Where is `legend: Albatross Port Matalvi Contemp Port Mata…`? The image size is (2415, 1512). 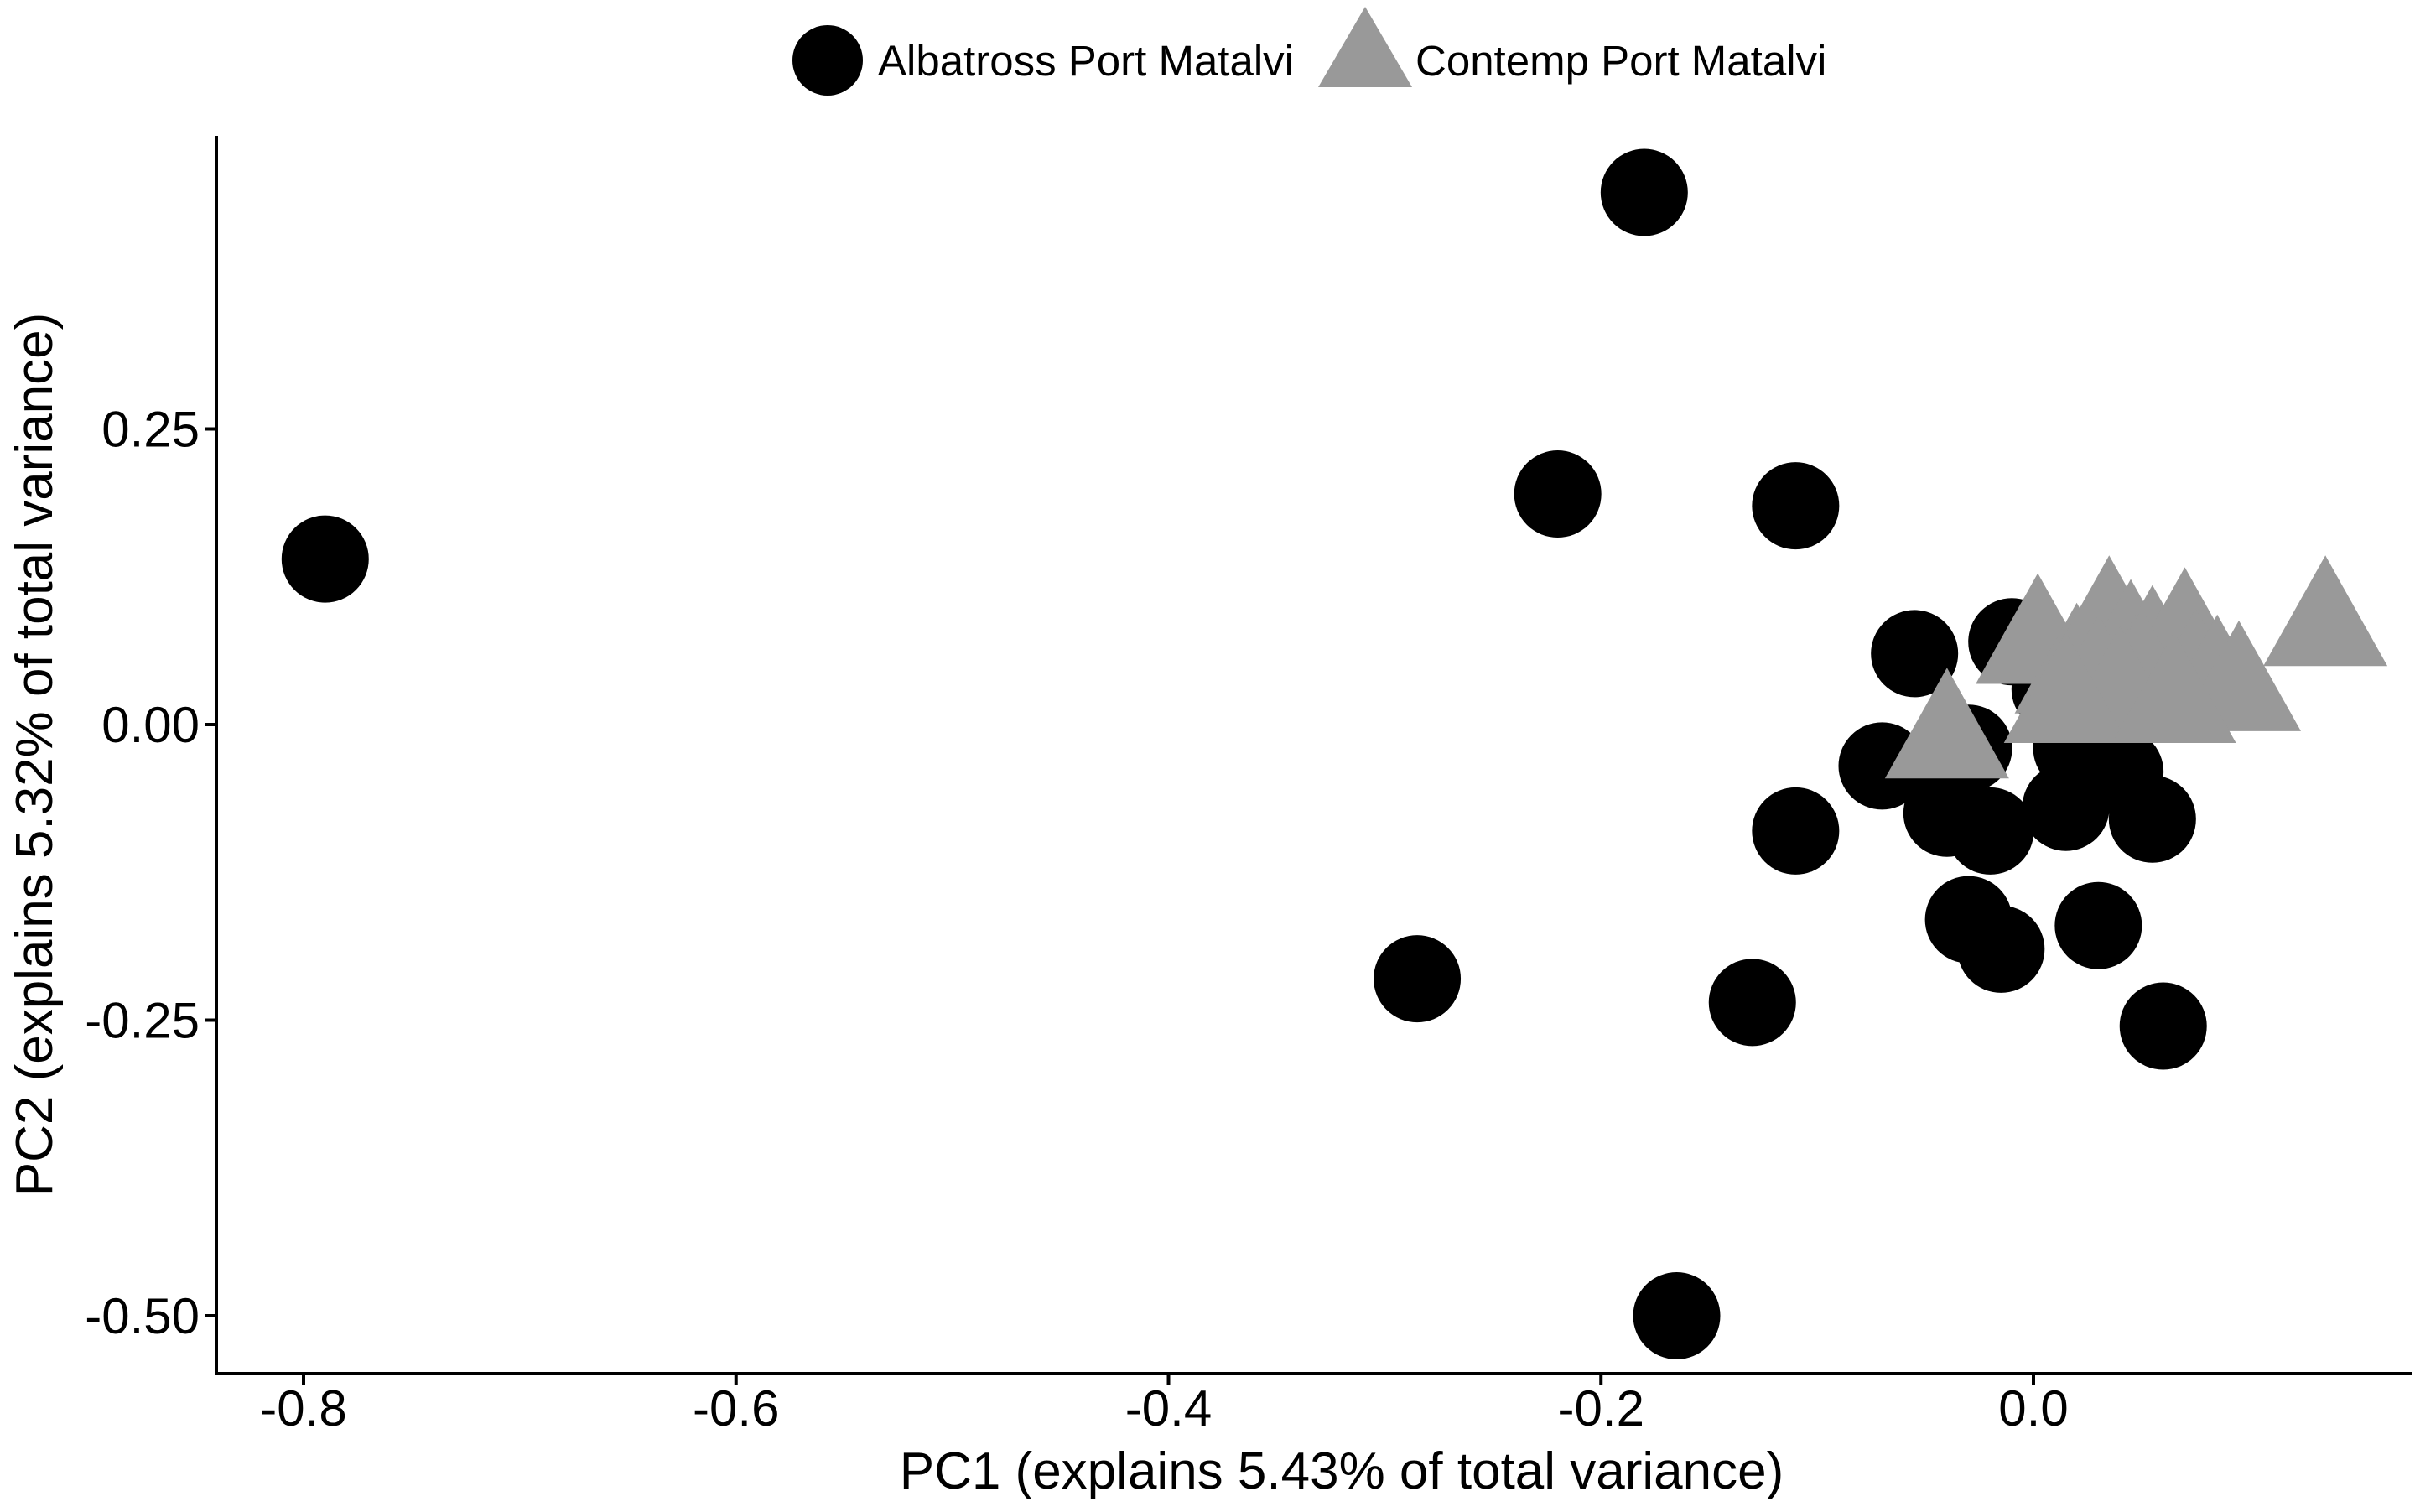 legend: Albatross Port Matalvi Contemp Port Mata… is located at coordinates (1309, 51).